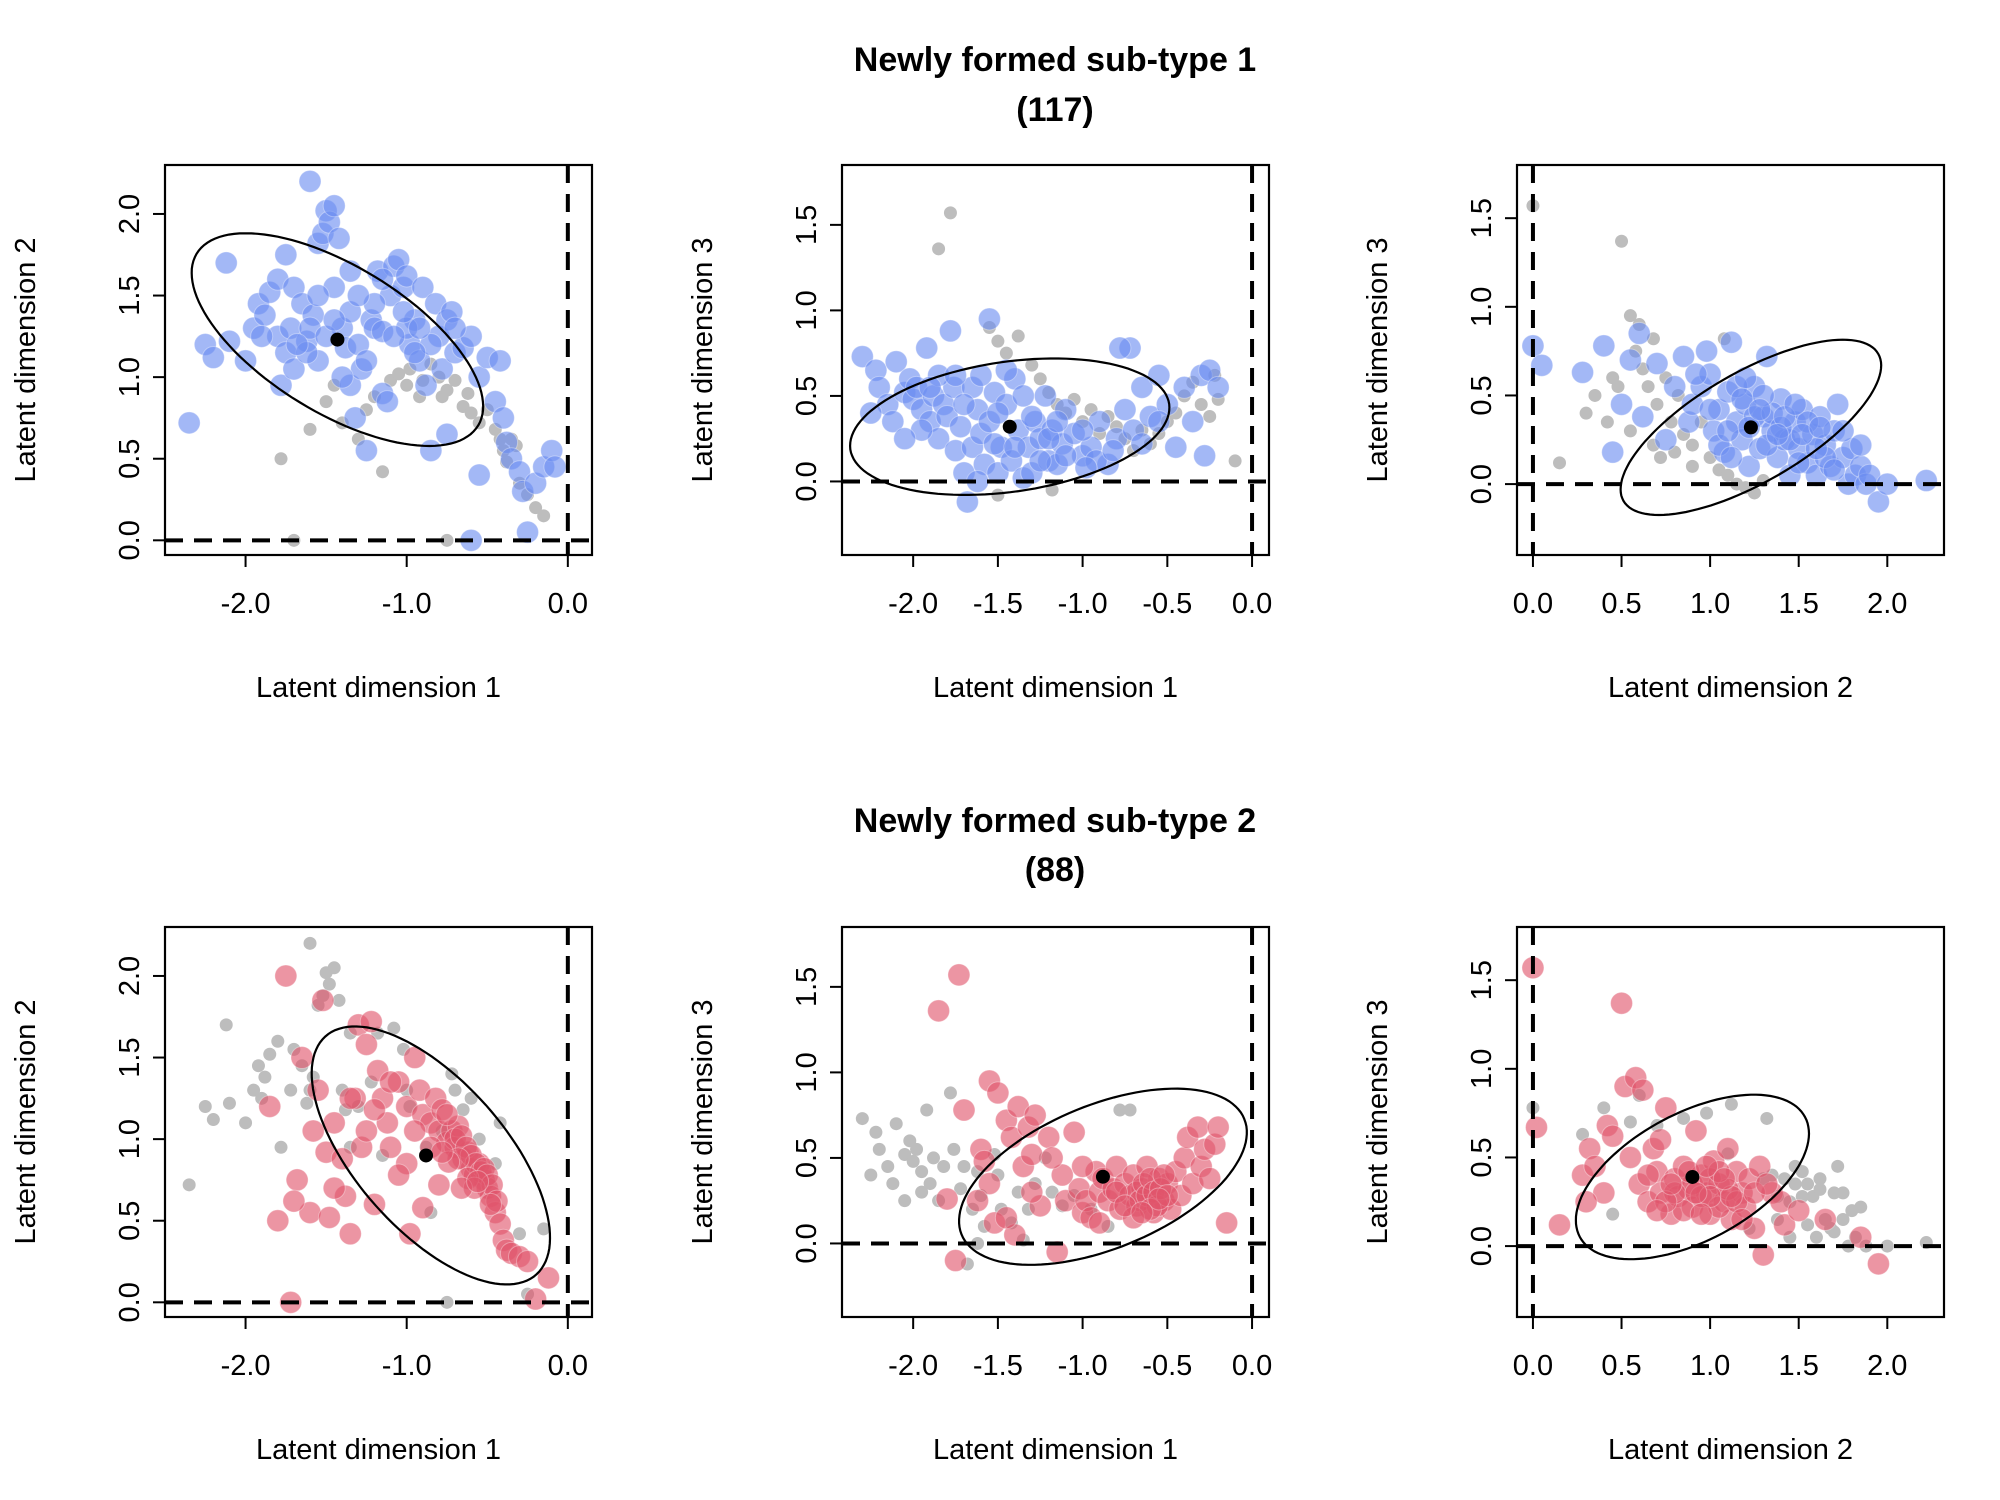 This screenshot has height=1500, width=2000. What do you see at coordinates (1378, 1121) in the screenshot?
I see `y-axis-label: Latent dimension 3` at bounding box center [1378, 1121].